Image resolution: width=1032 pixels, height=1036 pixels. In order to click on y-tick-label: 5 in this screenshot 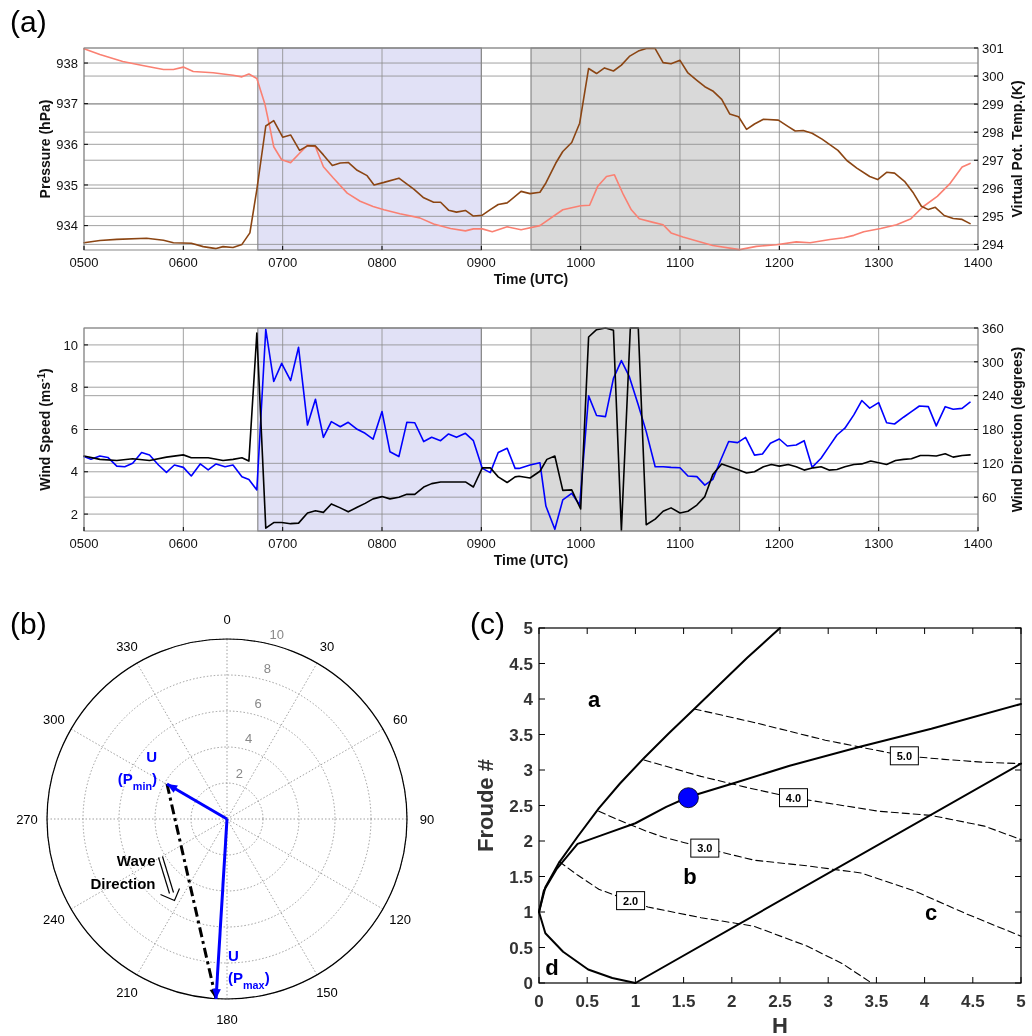, I will do `click(528, 629)`.